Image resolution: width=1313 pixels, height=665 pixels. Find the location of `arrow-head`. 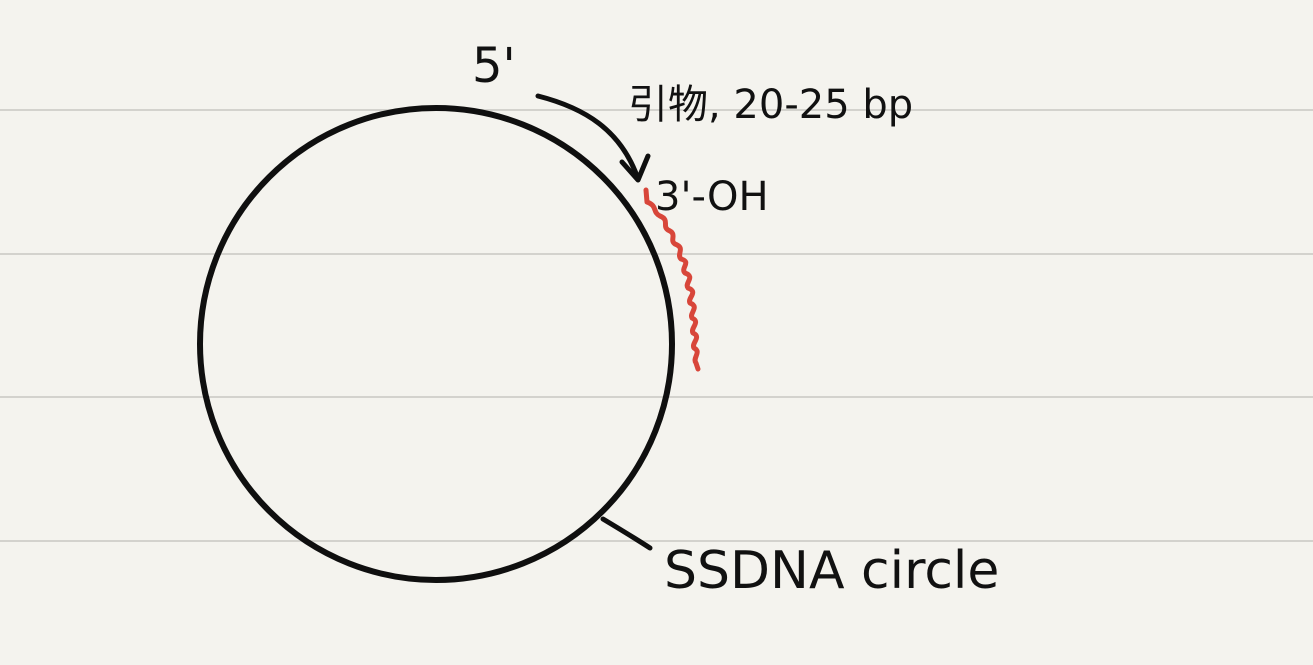

arrow-head is located at coordinates (635, 168).